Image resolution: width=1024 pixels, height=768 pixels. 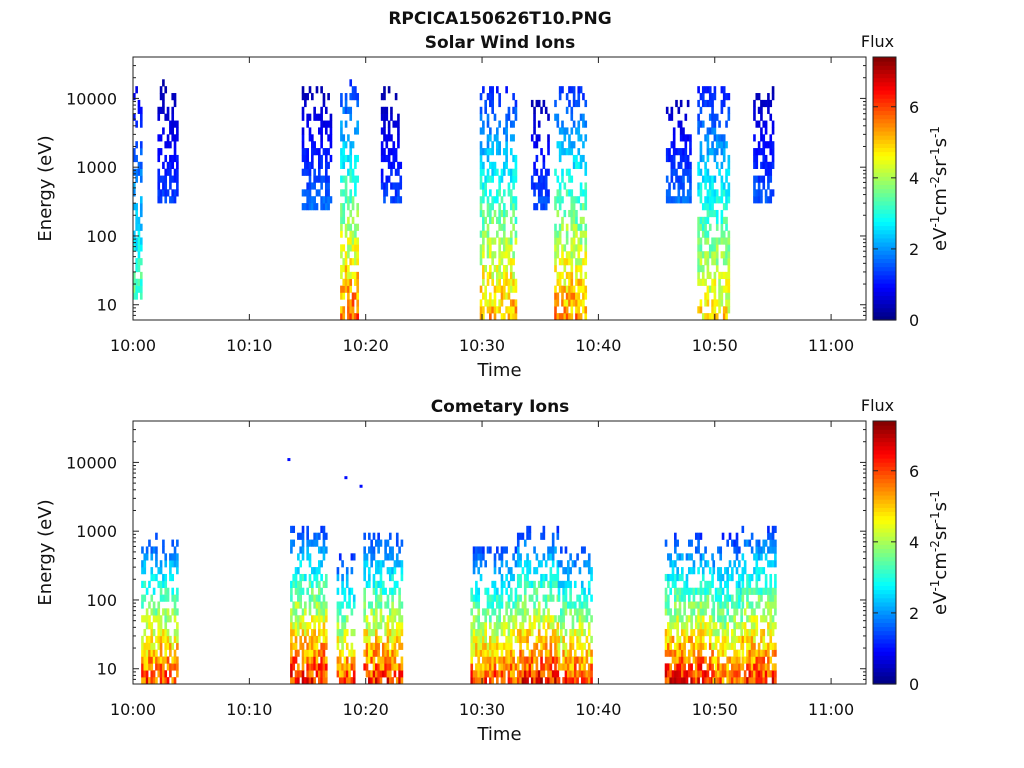 What do you see at coordinates (877, 41) in the screenshot?
I see `colorbar-title: Flux` at bounding box center [877, 41].